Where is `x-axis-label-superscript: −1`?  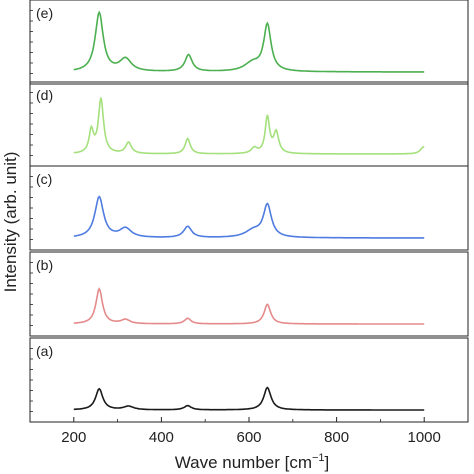
x-axis-label-superscript: −1 is located at coordinates (318, 458).